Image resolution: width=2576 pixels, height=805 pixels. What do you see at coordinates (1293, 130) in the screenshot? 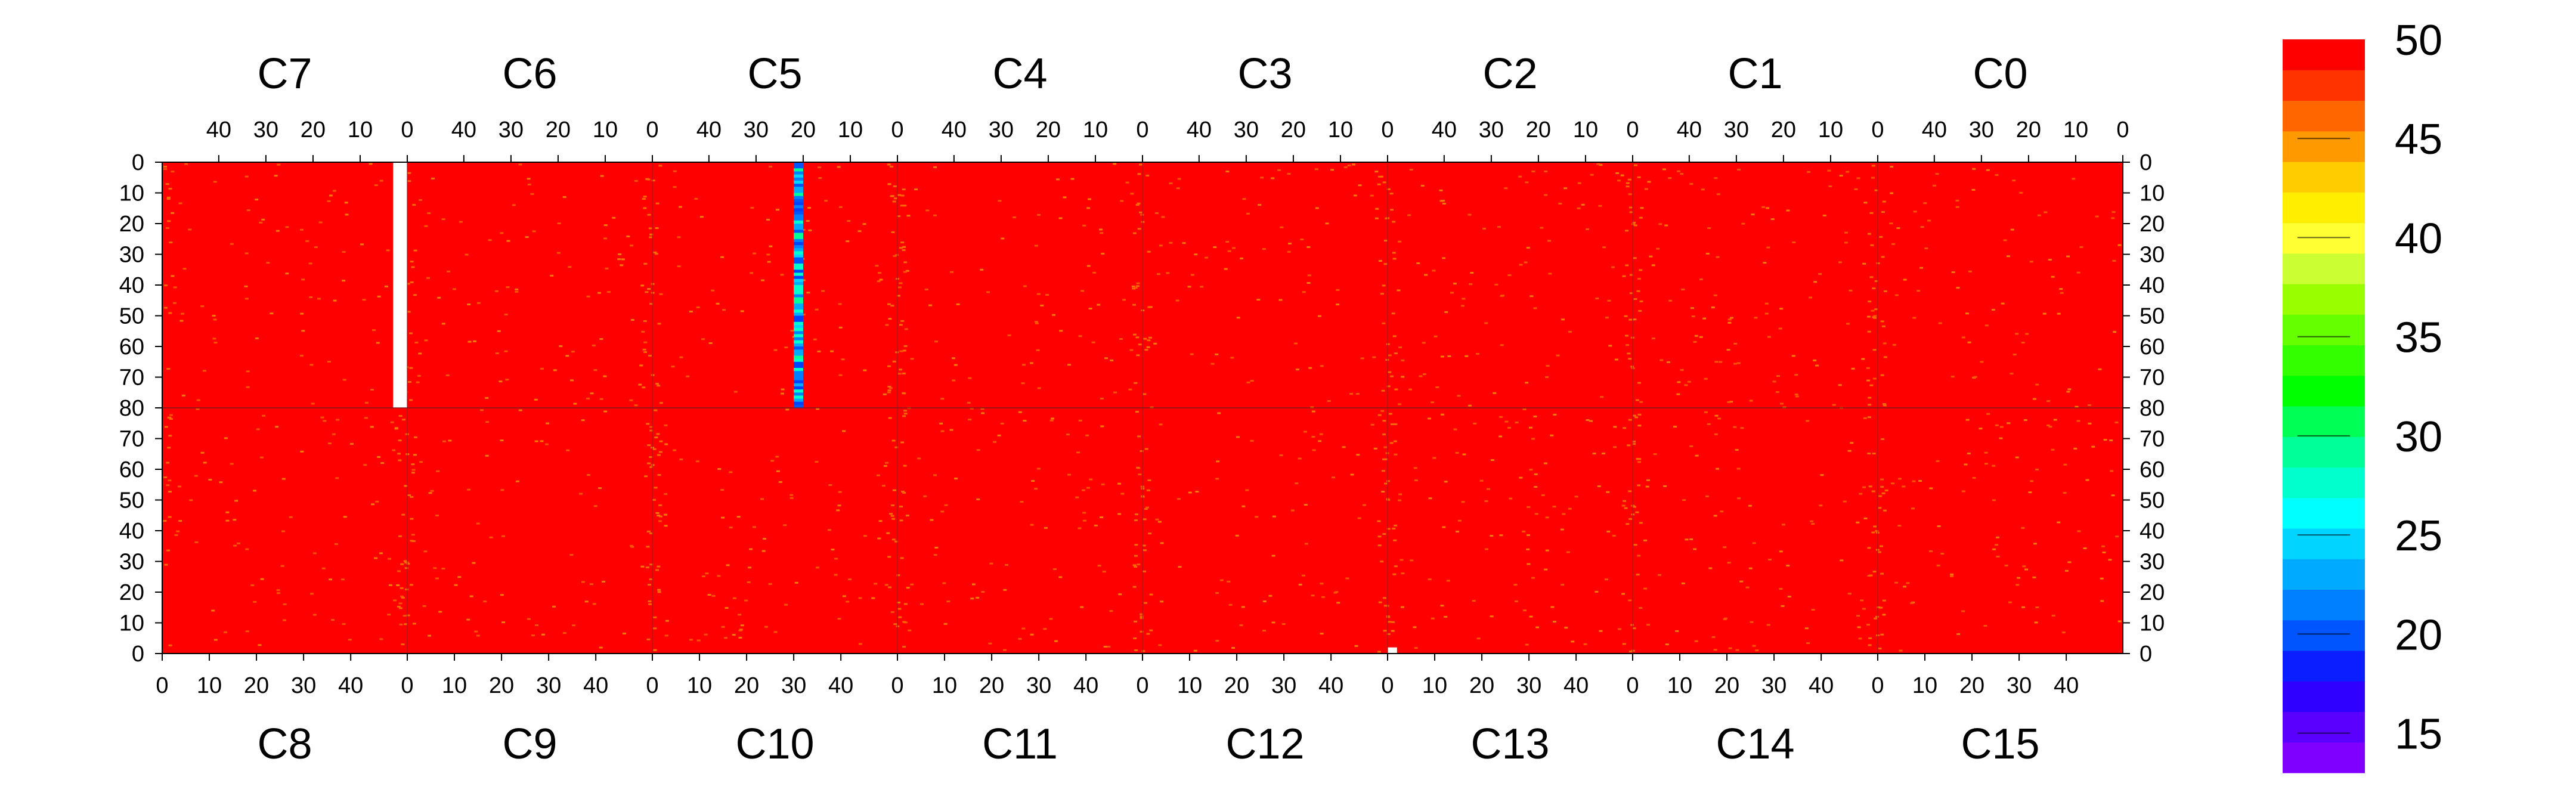
I see `top-x-tick-label: 20` at bounding box center [1293, 130].